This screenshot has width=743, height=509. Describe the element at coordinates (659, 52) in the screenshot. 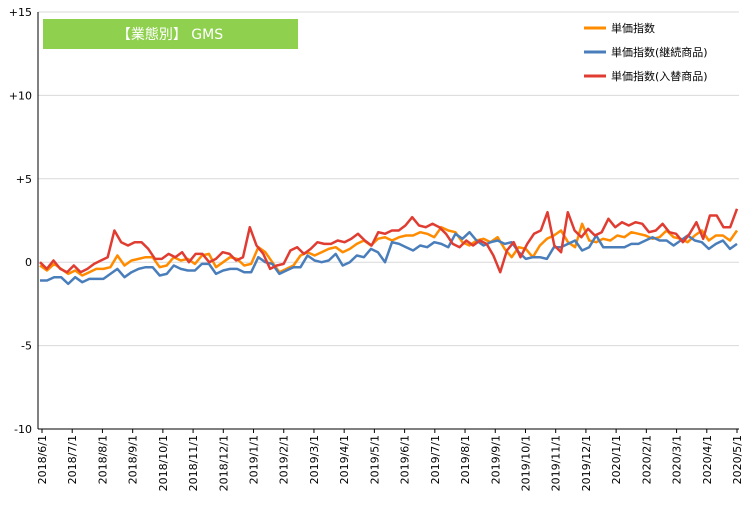

I see `legend-label: 単価指数(継続商品)` at that location.